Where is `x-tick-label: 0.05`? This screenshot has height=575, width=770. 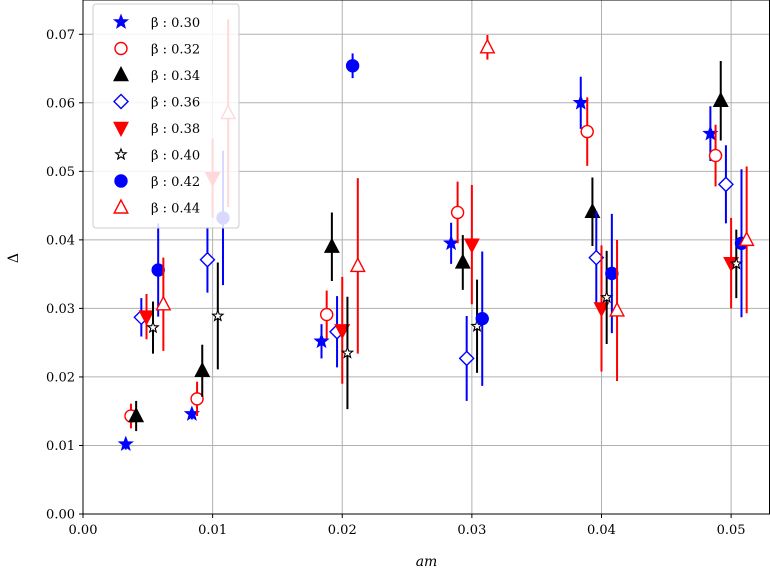 x-tick-label: 0.05 is located at coordinates (731, 530).